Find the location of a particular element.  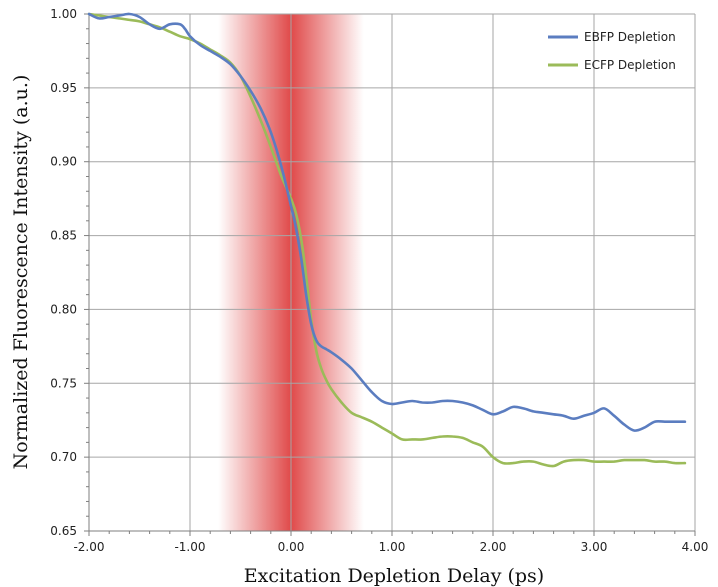

y-tick-label: 0.85 is located at coordinates (63, 236).